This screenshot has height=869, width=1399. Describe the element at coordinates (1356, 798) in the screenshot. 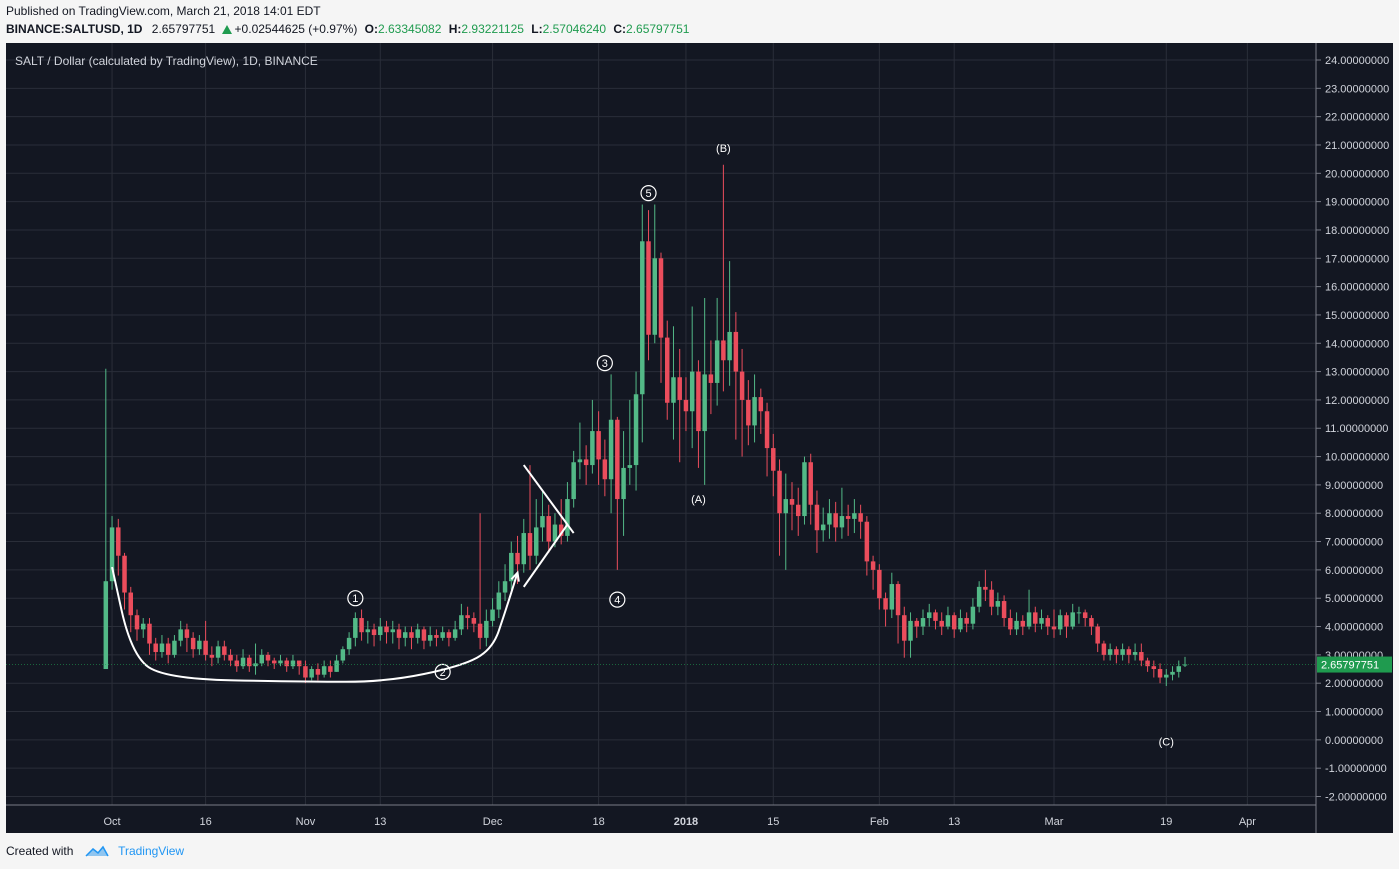

I see `y-tick-label: -2.00000000` at that location.